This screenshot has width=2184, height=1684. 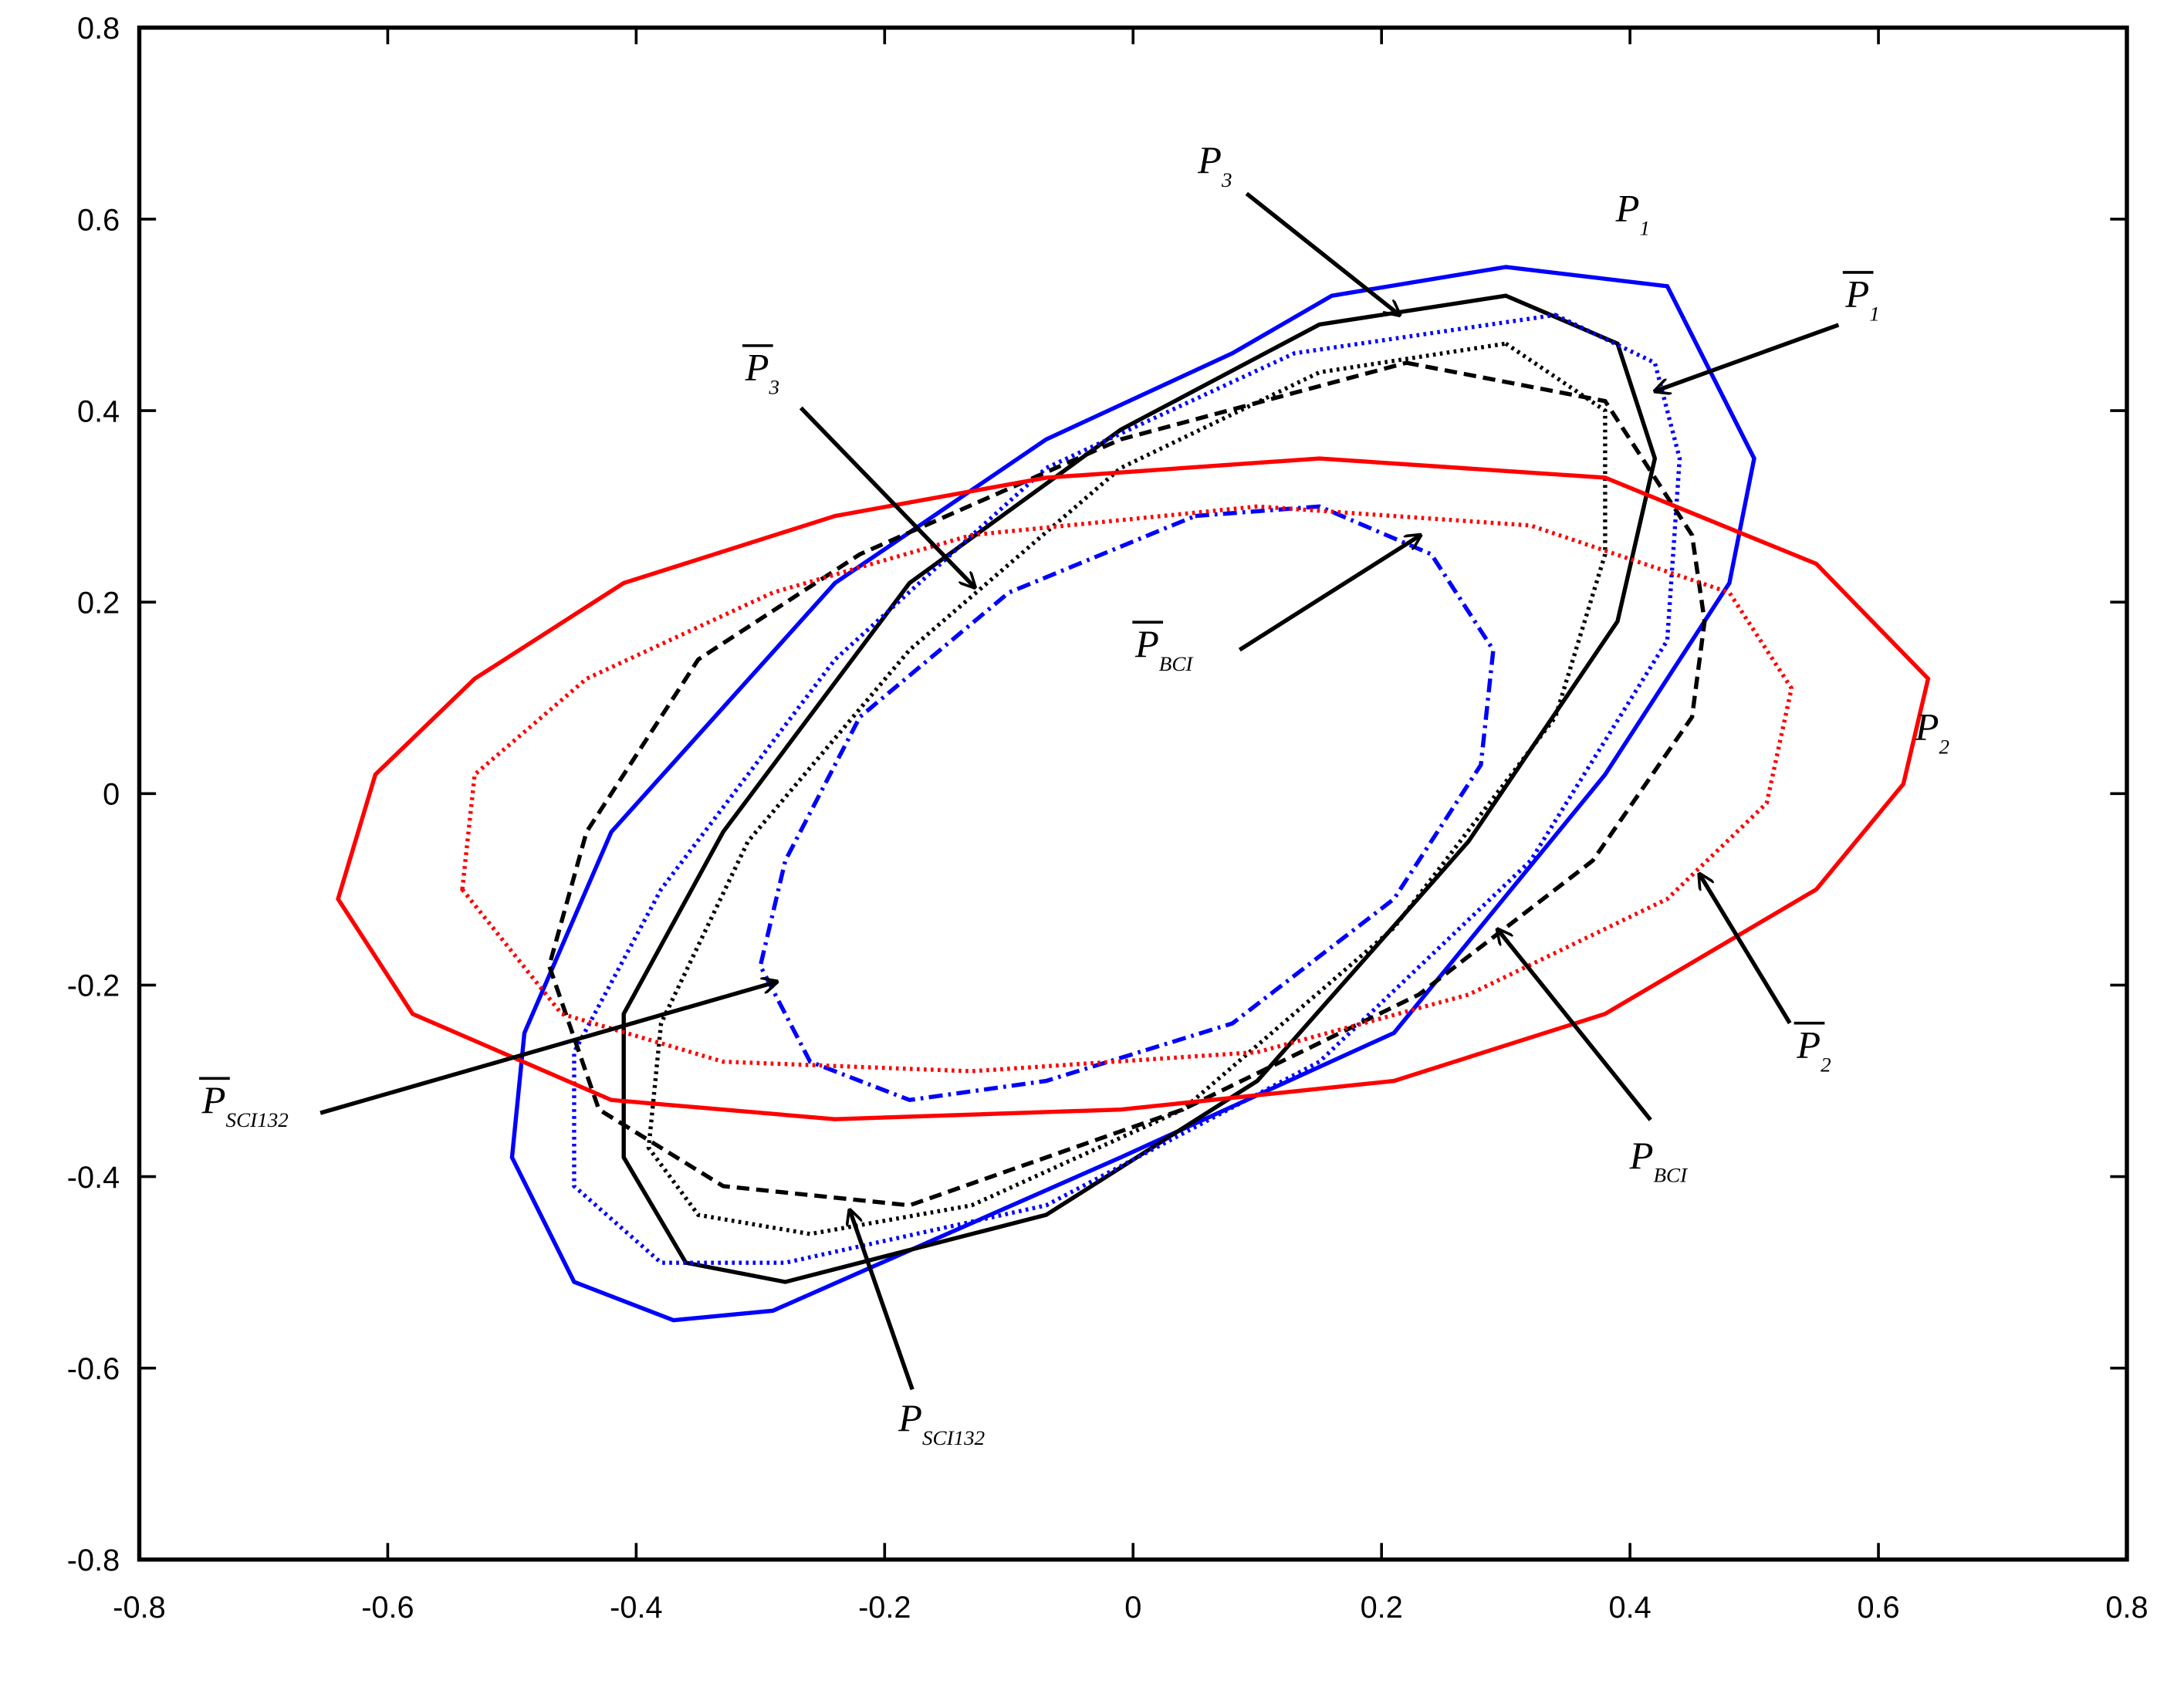 What do you see at coordinates (1382, 1608) in the screenshot?
I see `x-tick-label: 0.2` at bounding box center [1382, 1608].